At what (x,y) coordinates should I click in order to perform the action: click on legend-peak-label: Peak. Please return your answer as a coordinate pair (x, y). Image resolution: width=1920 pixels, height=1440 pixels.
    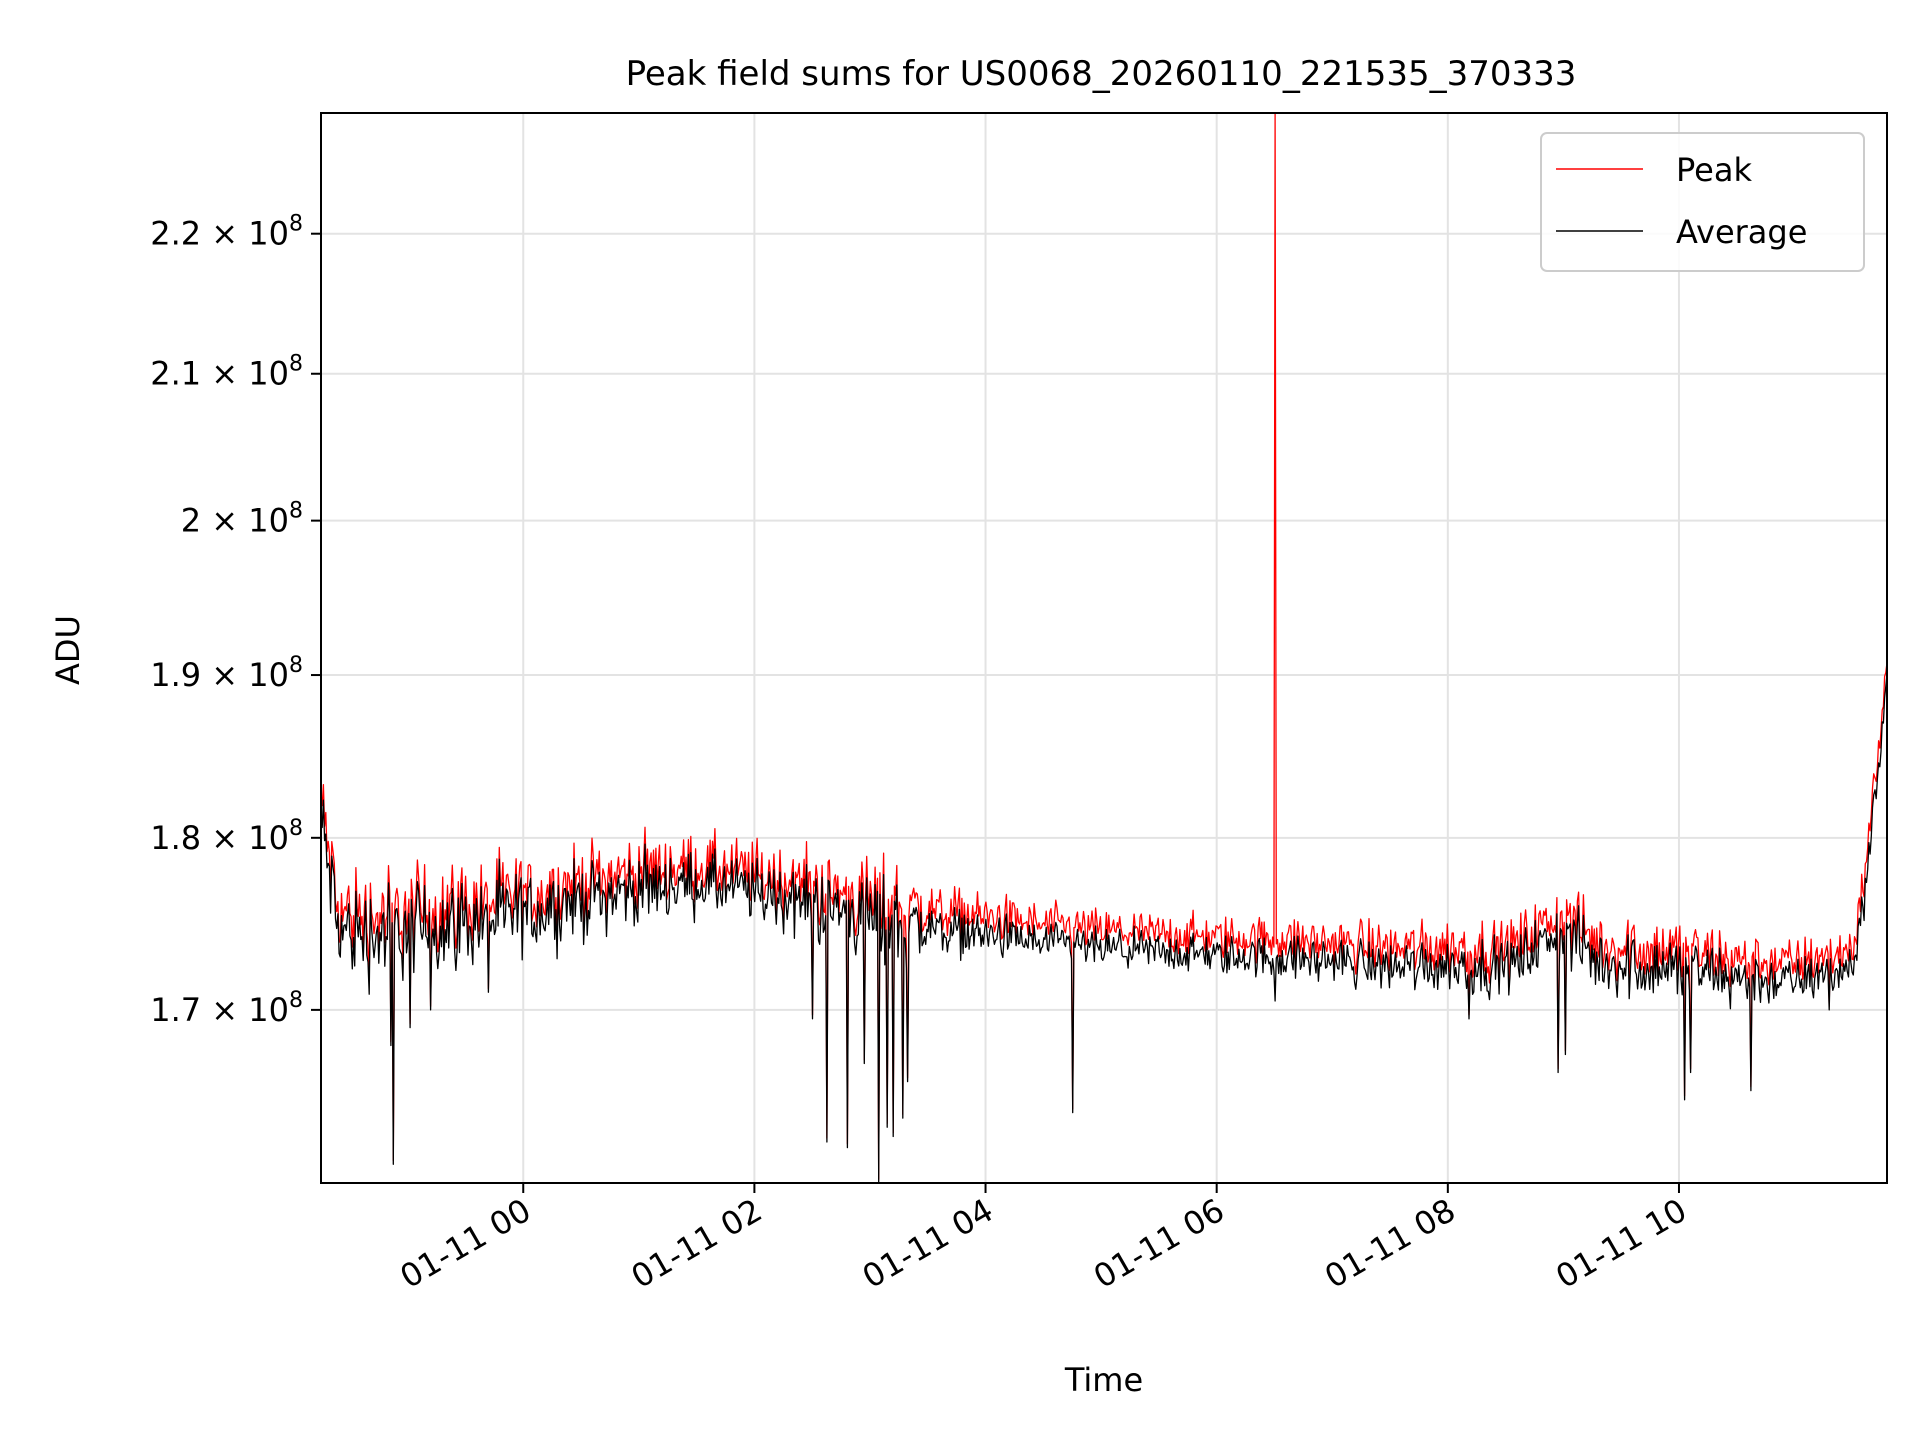
    Looking at the image, I should click on (1714, 170).